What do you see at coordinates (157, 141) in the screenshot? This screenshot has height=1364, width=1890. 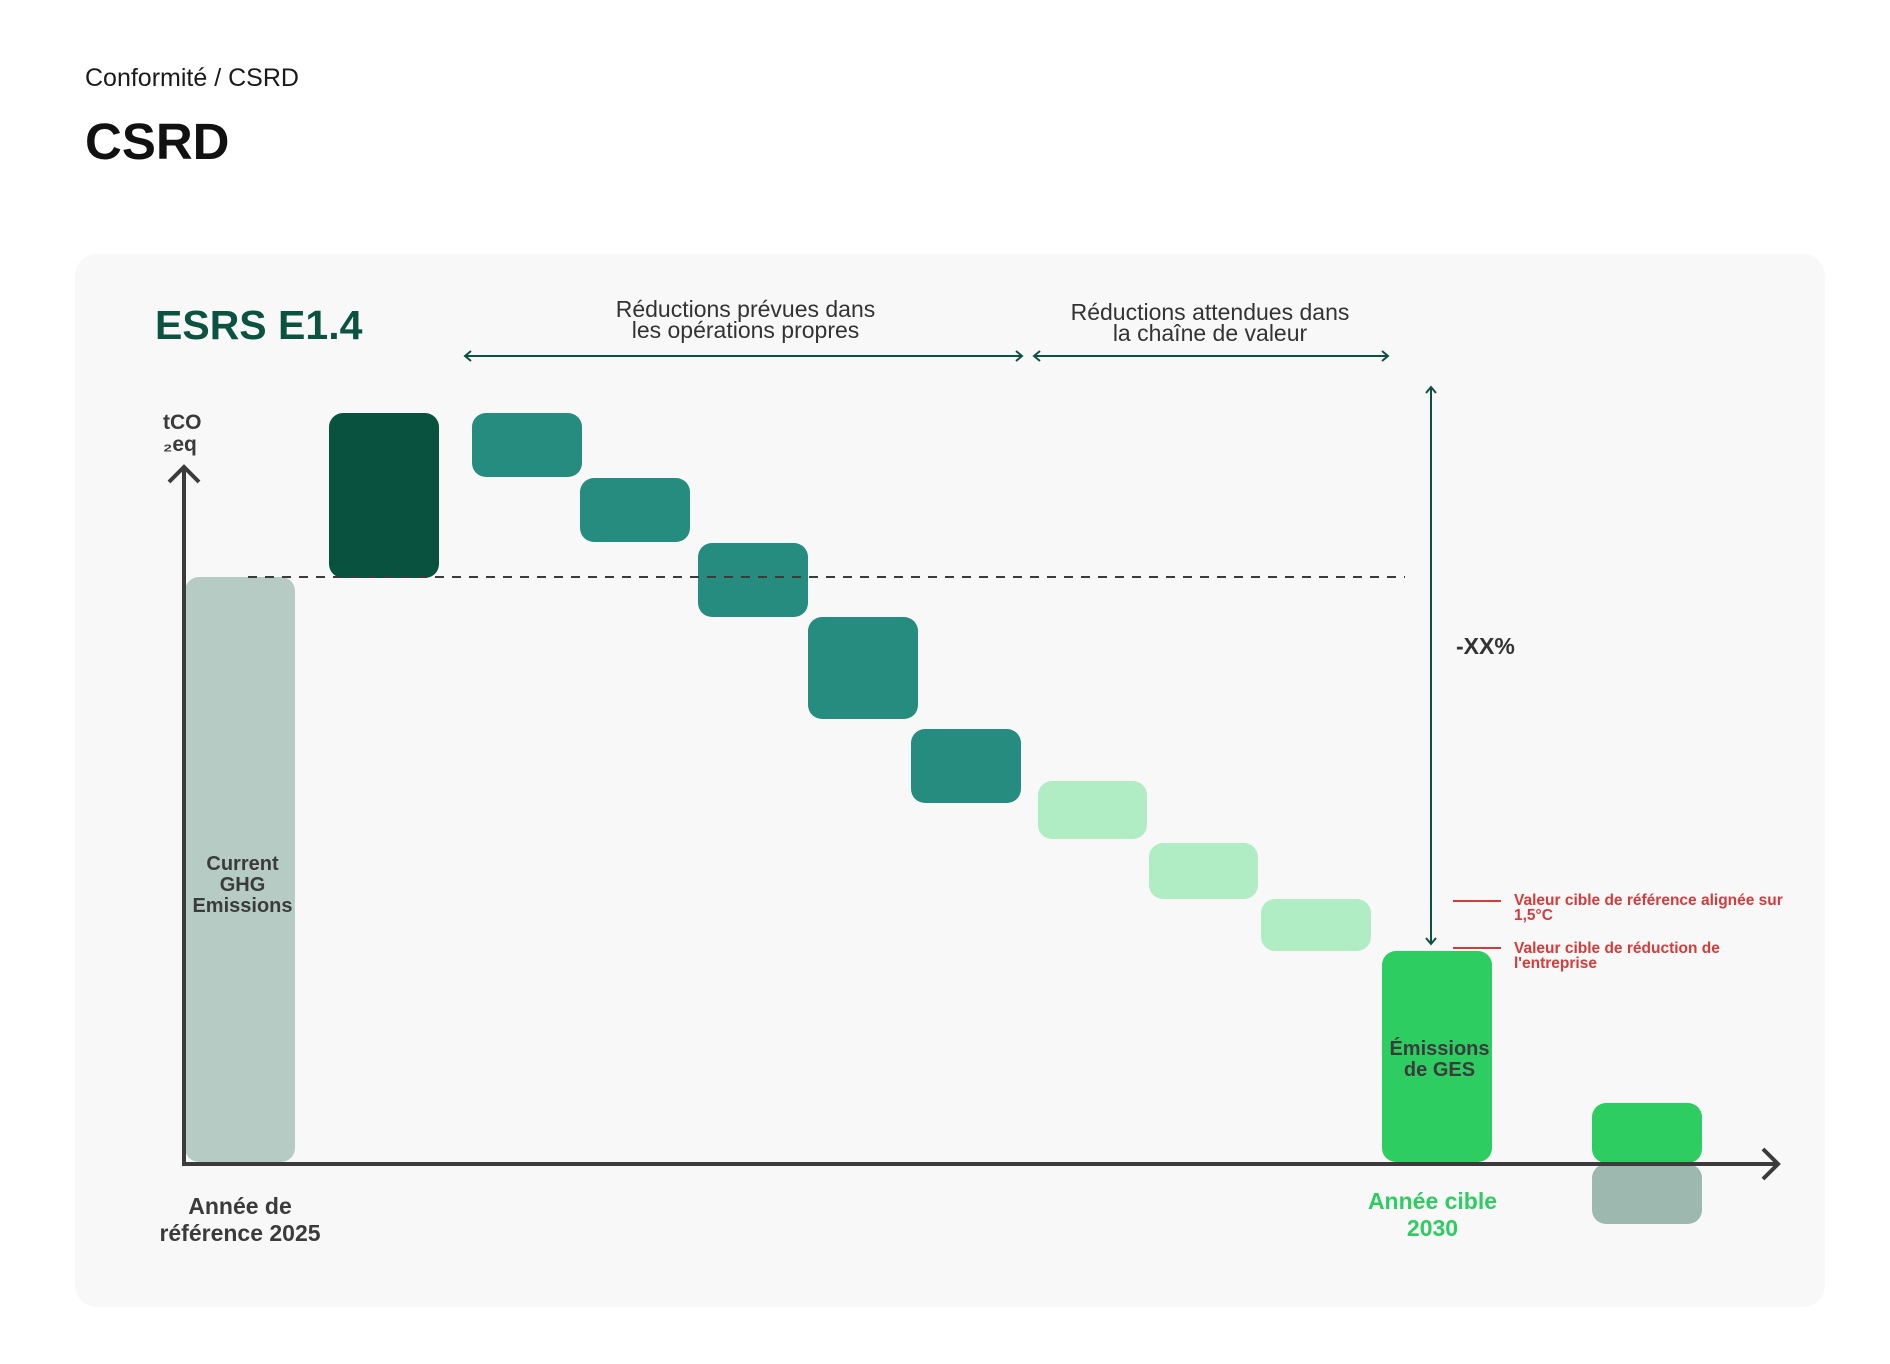 I see `page-title: CSRD` at bounding box center [157, 141].